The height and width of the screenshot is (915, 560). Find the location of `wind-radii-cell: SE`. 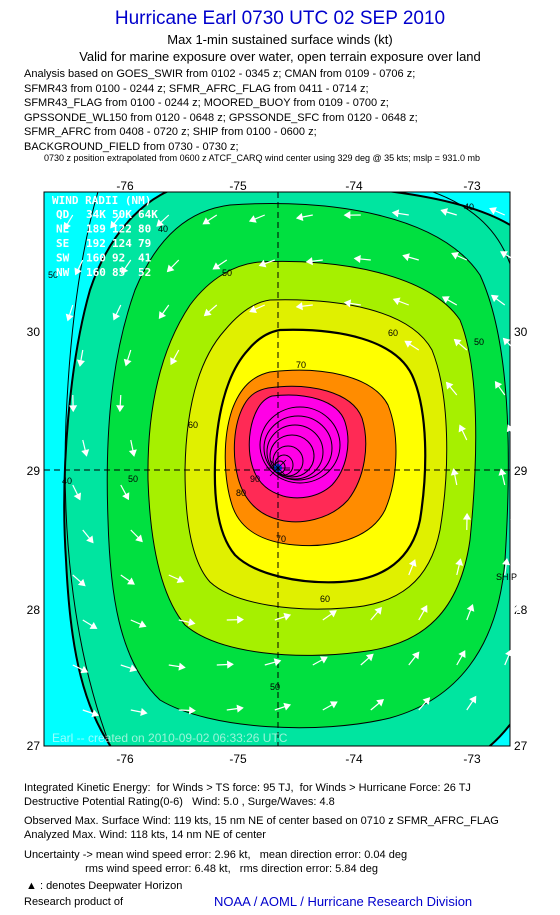

wind-radii-cell: SE is located at coordinates (62, 243).